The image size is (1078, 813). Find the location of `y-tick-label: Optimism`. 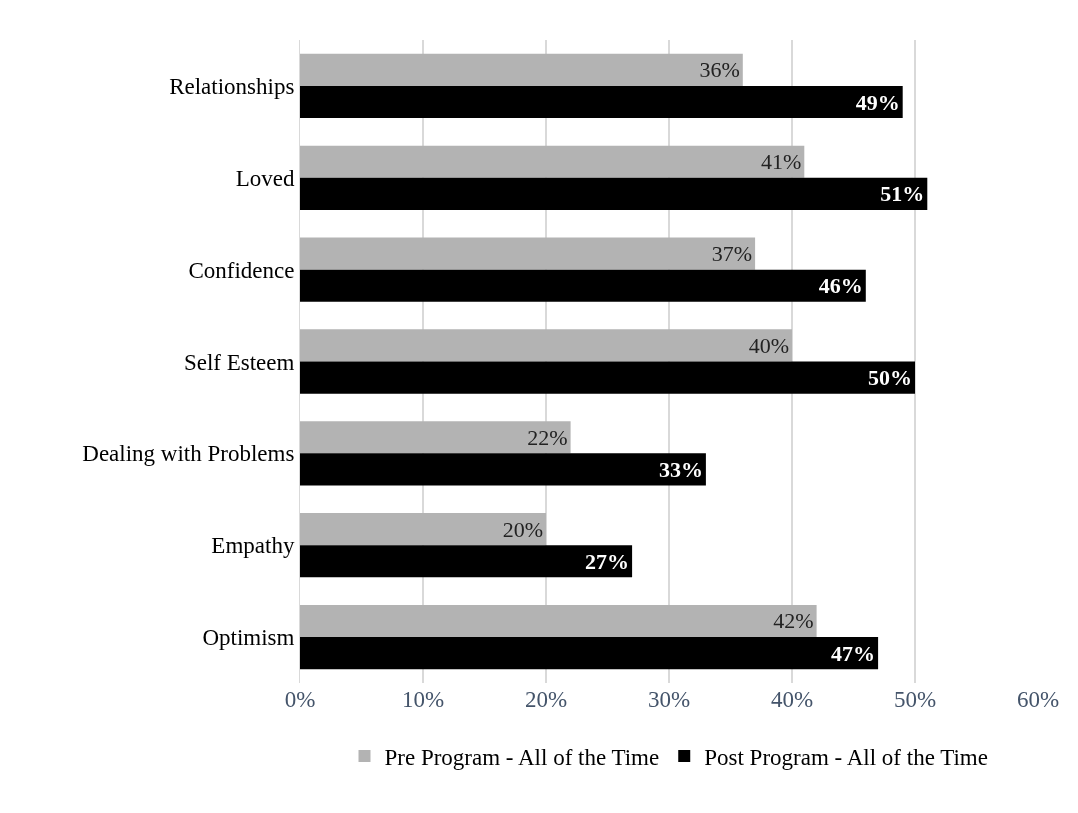

y-tick-label: Optimism is located at coordinates (248, 638).